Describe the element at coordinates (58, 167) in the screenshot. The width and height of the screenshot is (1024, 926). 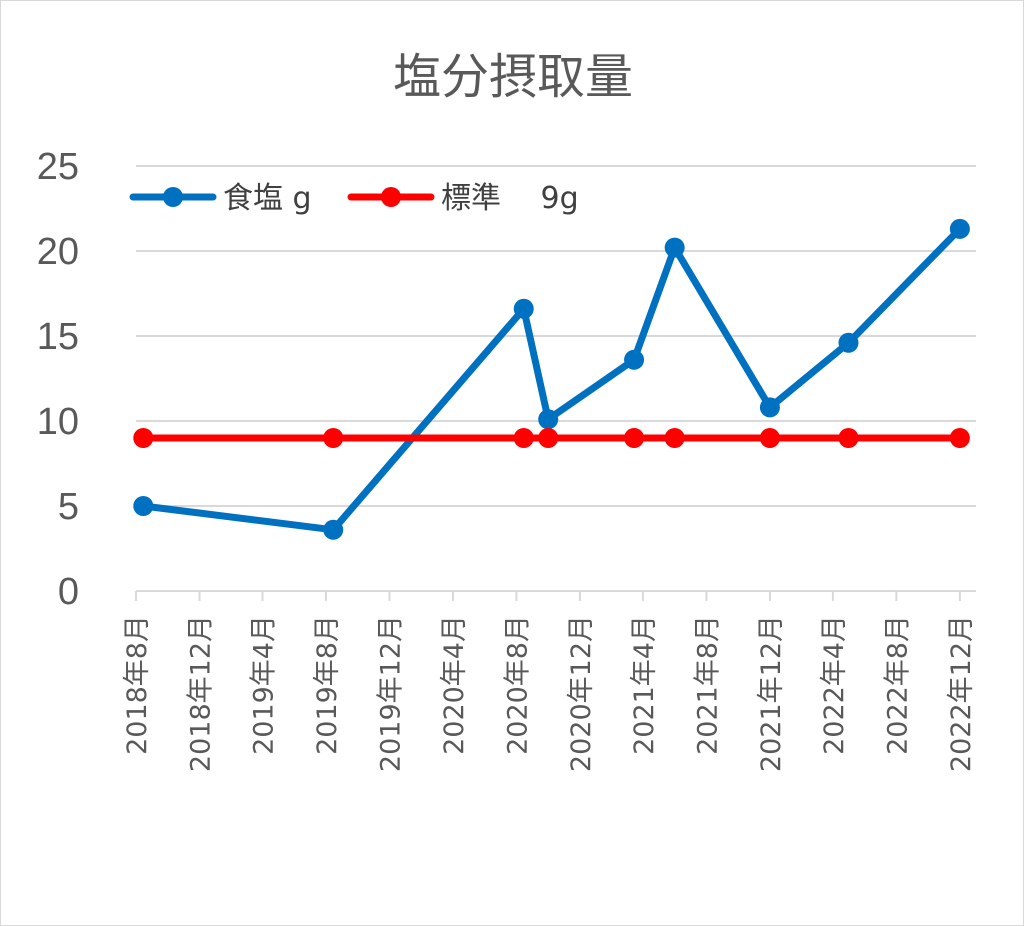
I see `y-tick-label: 25` at that location.